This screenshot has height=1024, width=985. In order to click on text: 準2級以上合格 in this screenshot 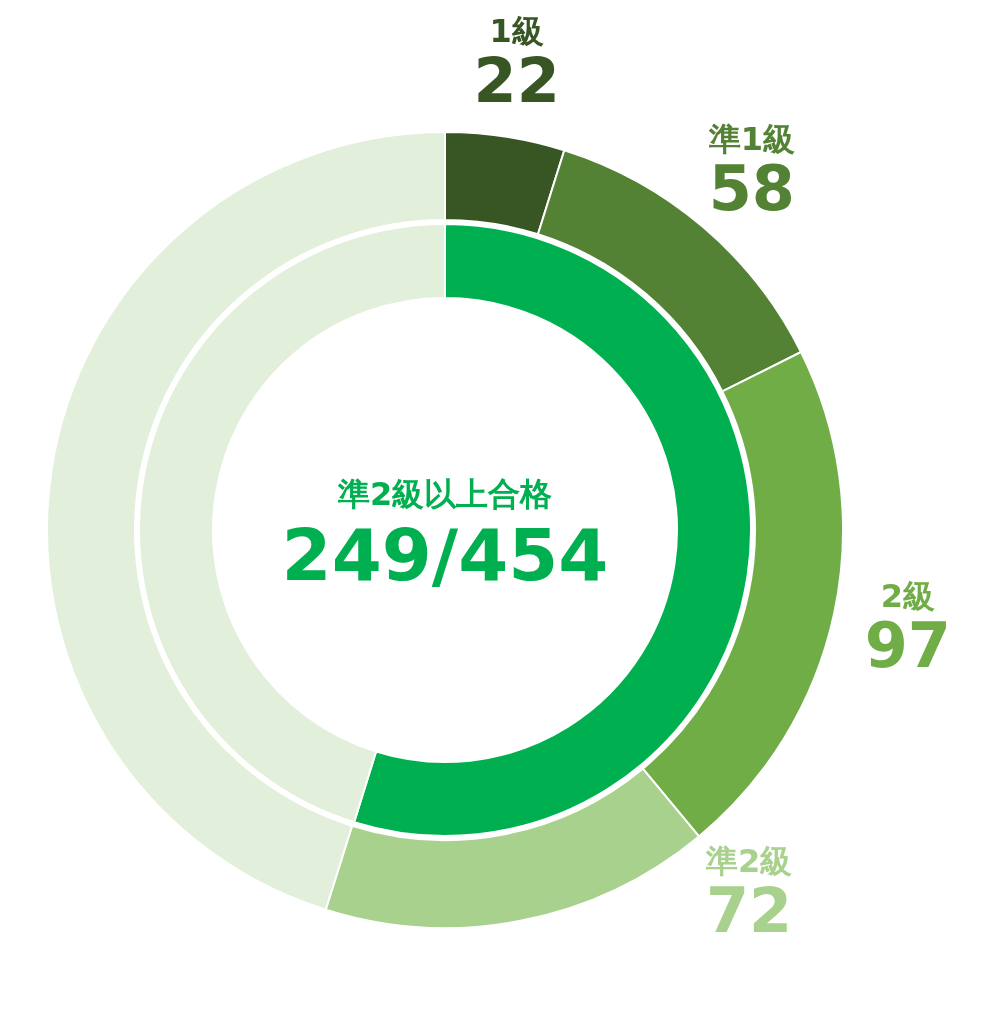, I will do `click(444, 494)`.